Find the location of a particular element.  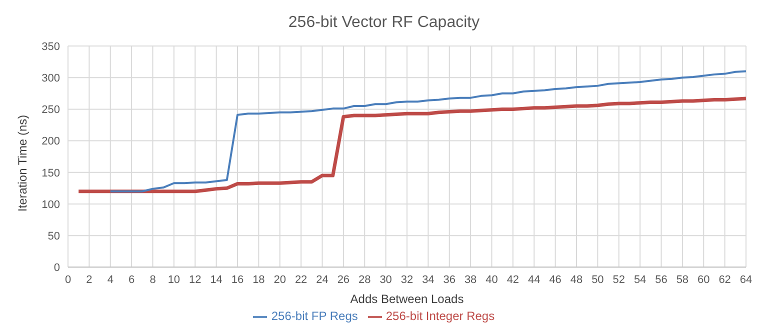

x-tick-label: 54 is located at coordinates (640, 280).